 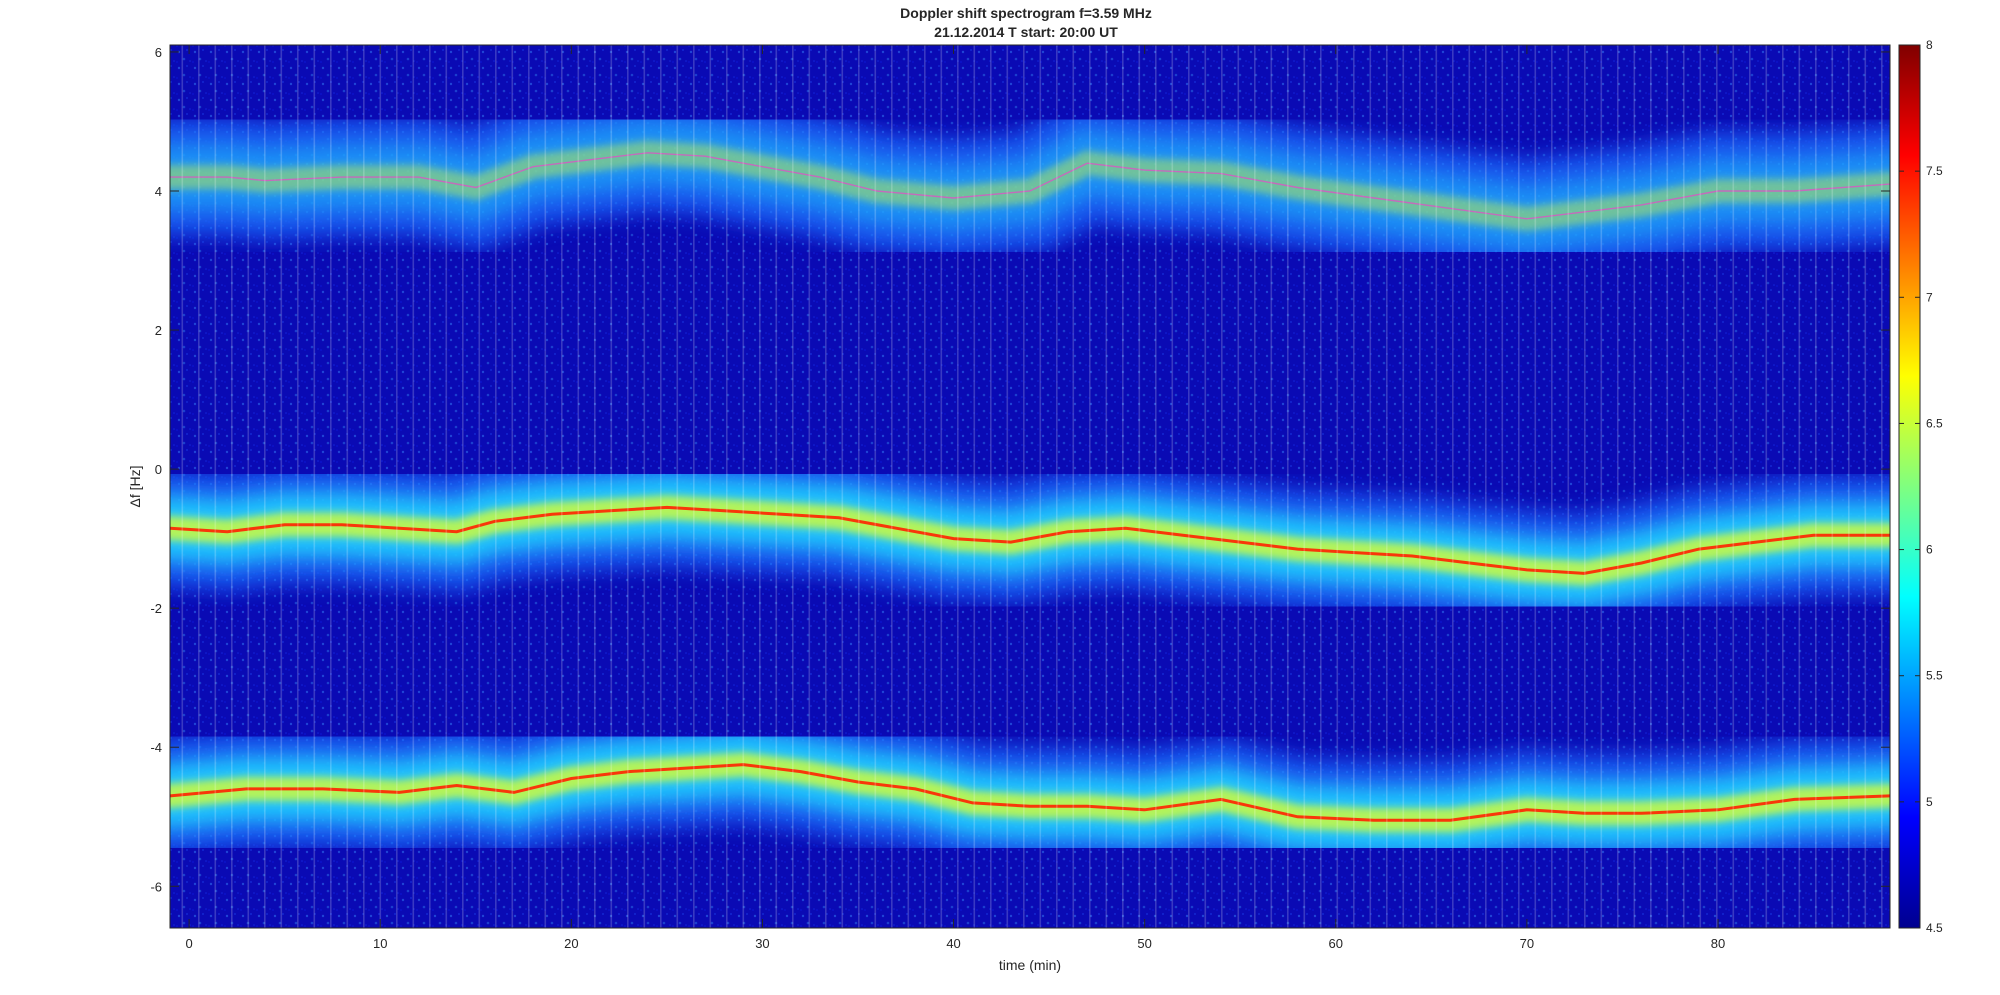 I want to click on colorbar-tick-label: 6, so click(x=1929, y=550).